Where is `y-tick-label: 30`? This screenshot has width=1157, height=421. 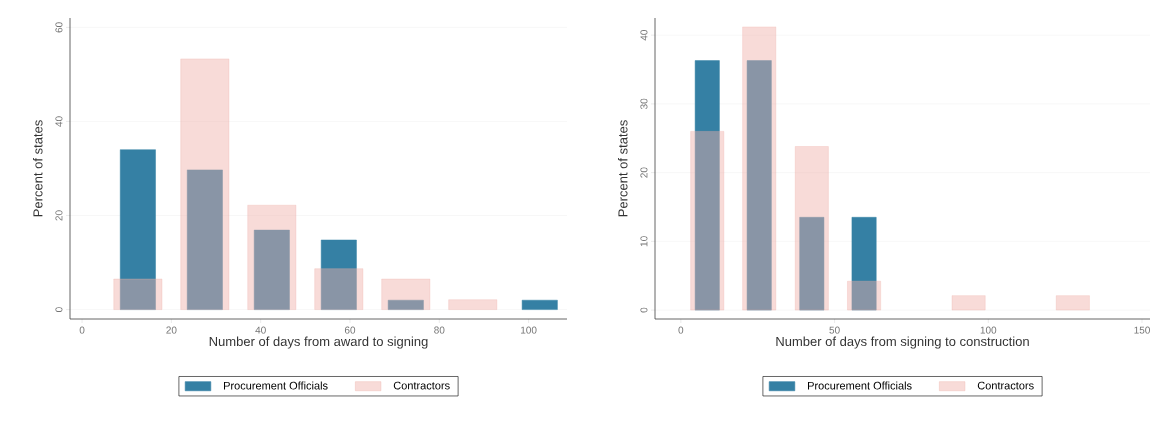 y-tick-label: 30 is located at coordinates (644, 104).